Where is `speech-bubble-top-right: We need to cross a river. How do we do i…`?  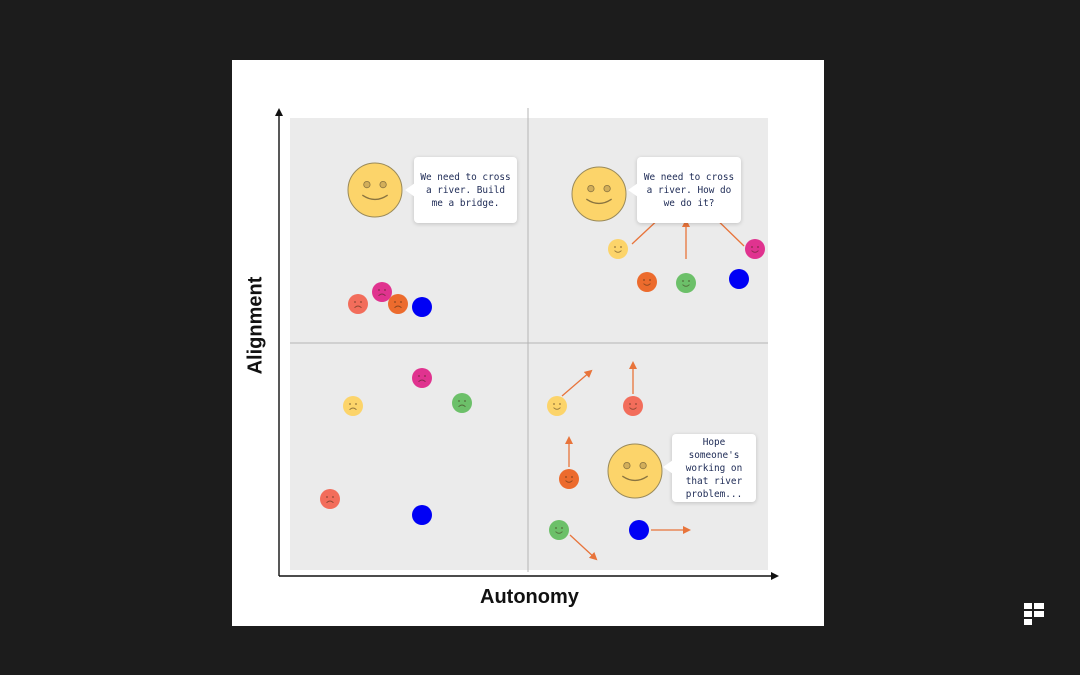 speech-bubble-top-right: We need to cross a river. How do we do i… is located at coordinates (684, 190).